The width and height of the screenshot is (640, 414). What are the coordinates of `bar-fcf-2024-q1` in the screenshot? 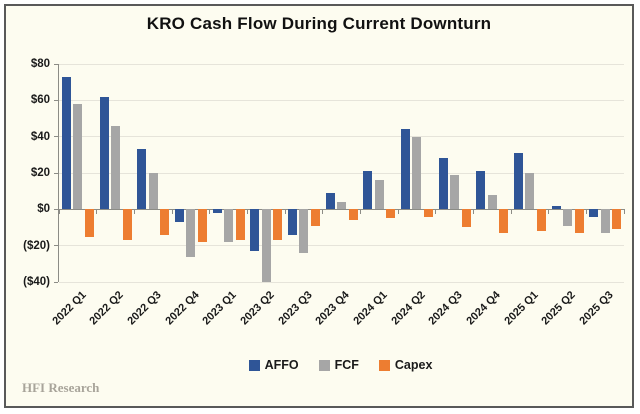 It's located at (379, 195).